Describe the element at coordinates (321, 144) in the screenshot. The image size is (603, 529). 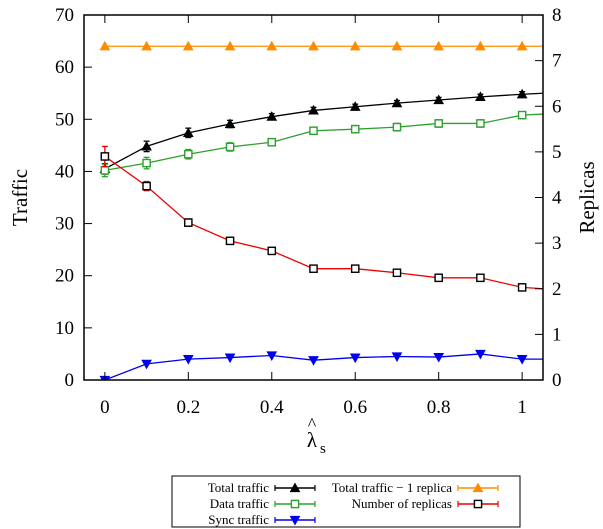
I see `series-data-traffic` at that location.